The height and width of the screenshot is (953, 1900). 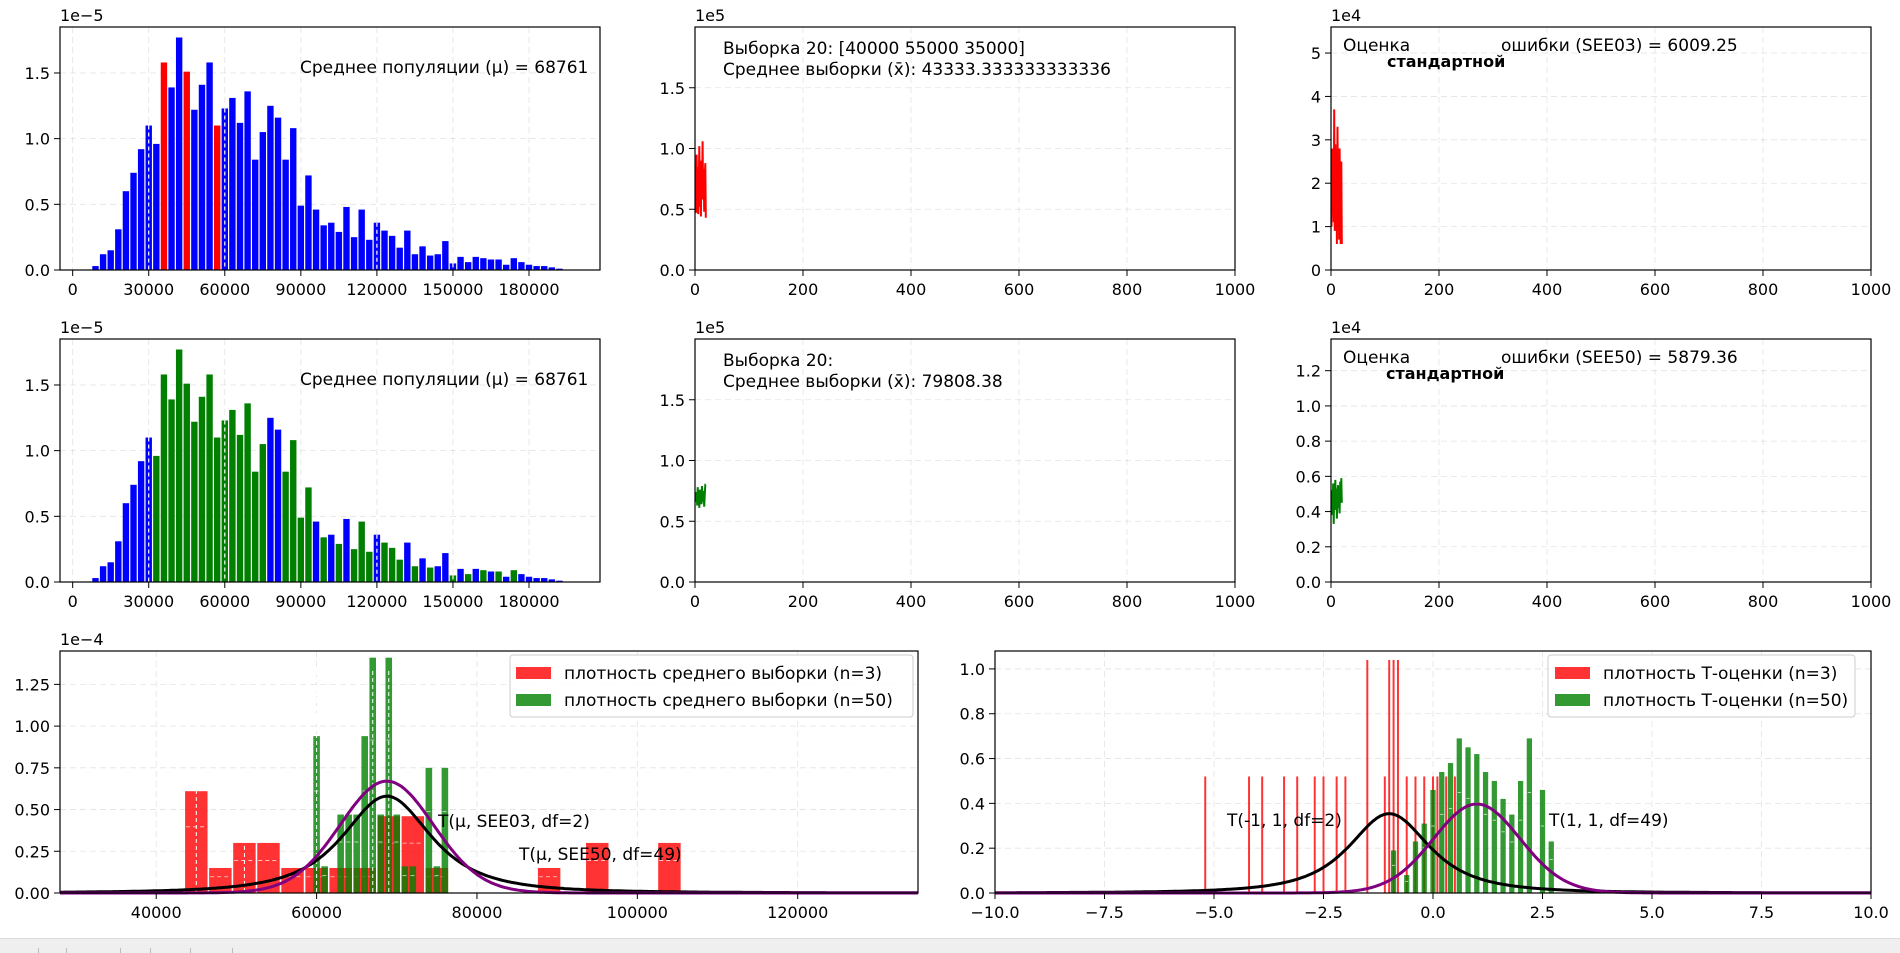 What do you see at coordinates (444, 68) in the screenshot?
I see `population-mean-label-top: Среднее популяции (μ) = 68761` at bounding box center [444, 68].